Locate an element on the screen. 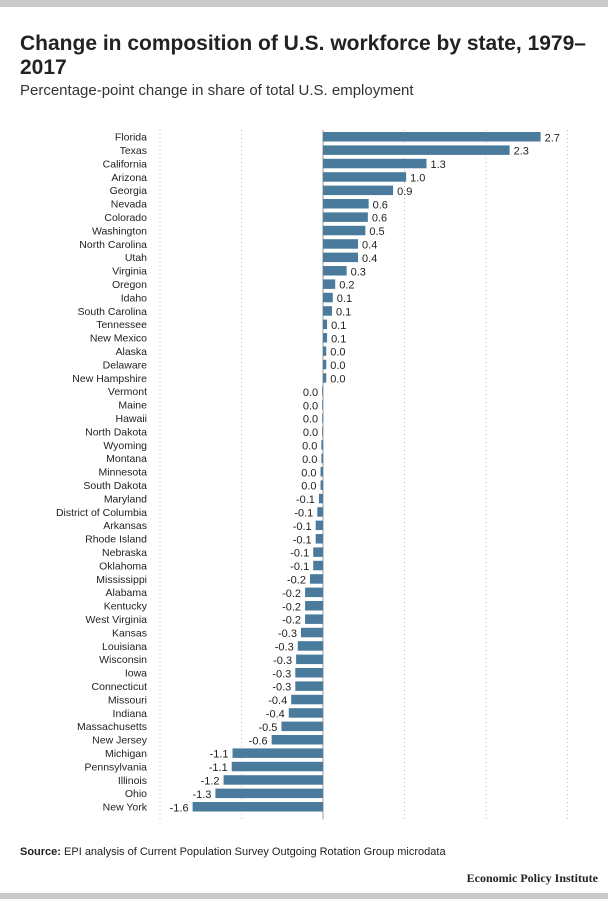  bar-california is located at coordinates (375, 163).